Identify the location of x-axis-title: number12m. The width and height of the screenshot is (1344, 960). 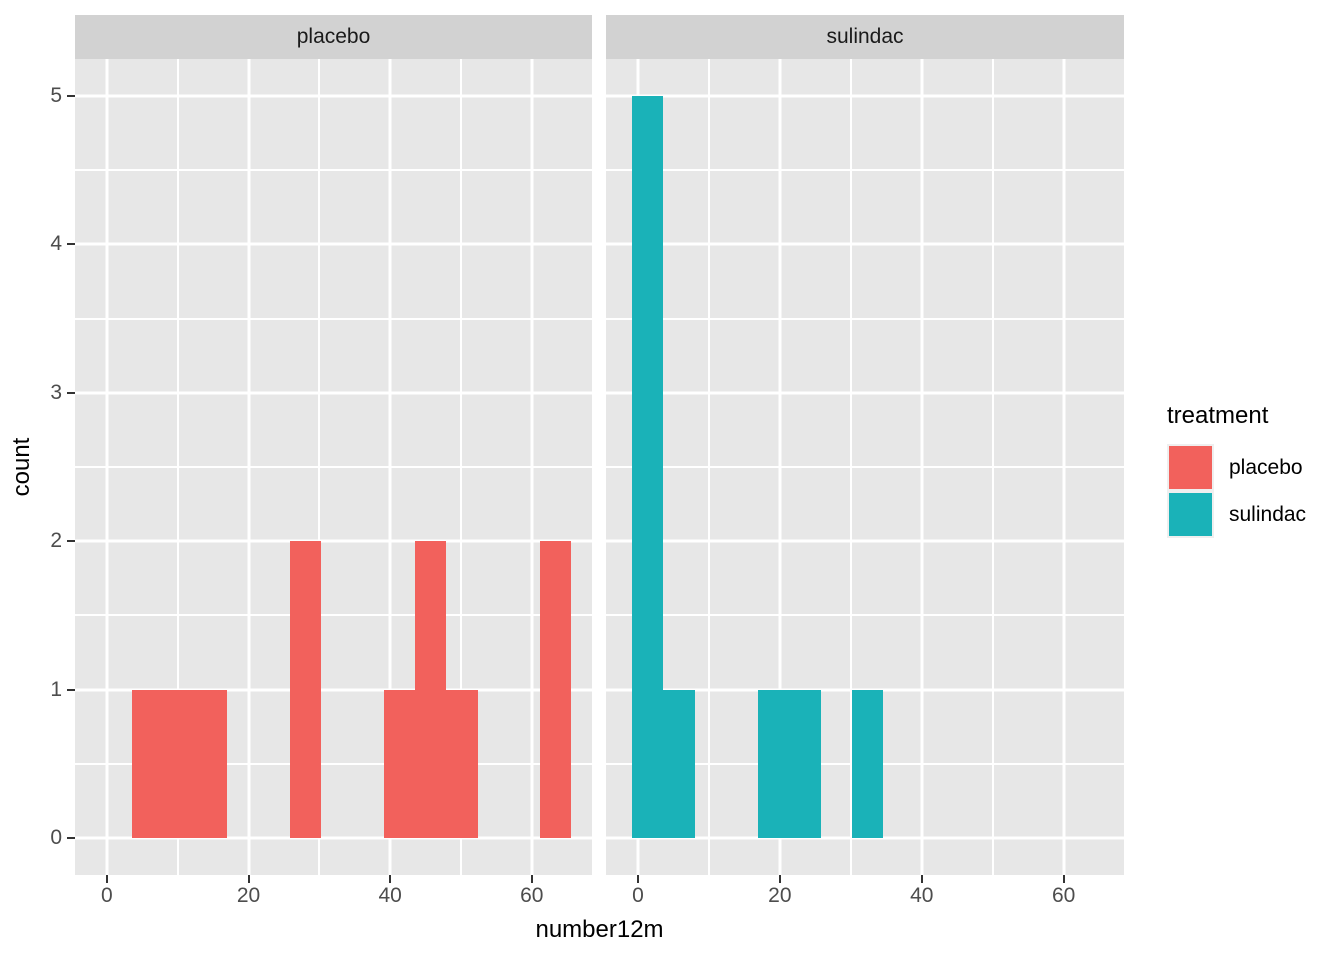
(599, 929).